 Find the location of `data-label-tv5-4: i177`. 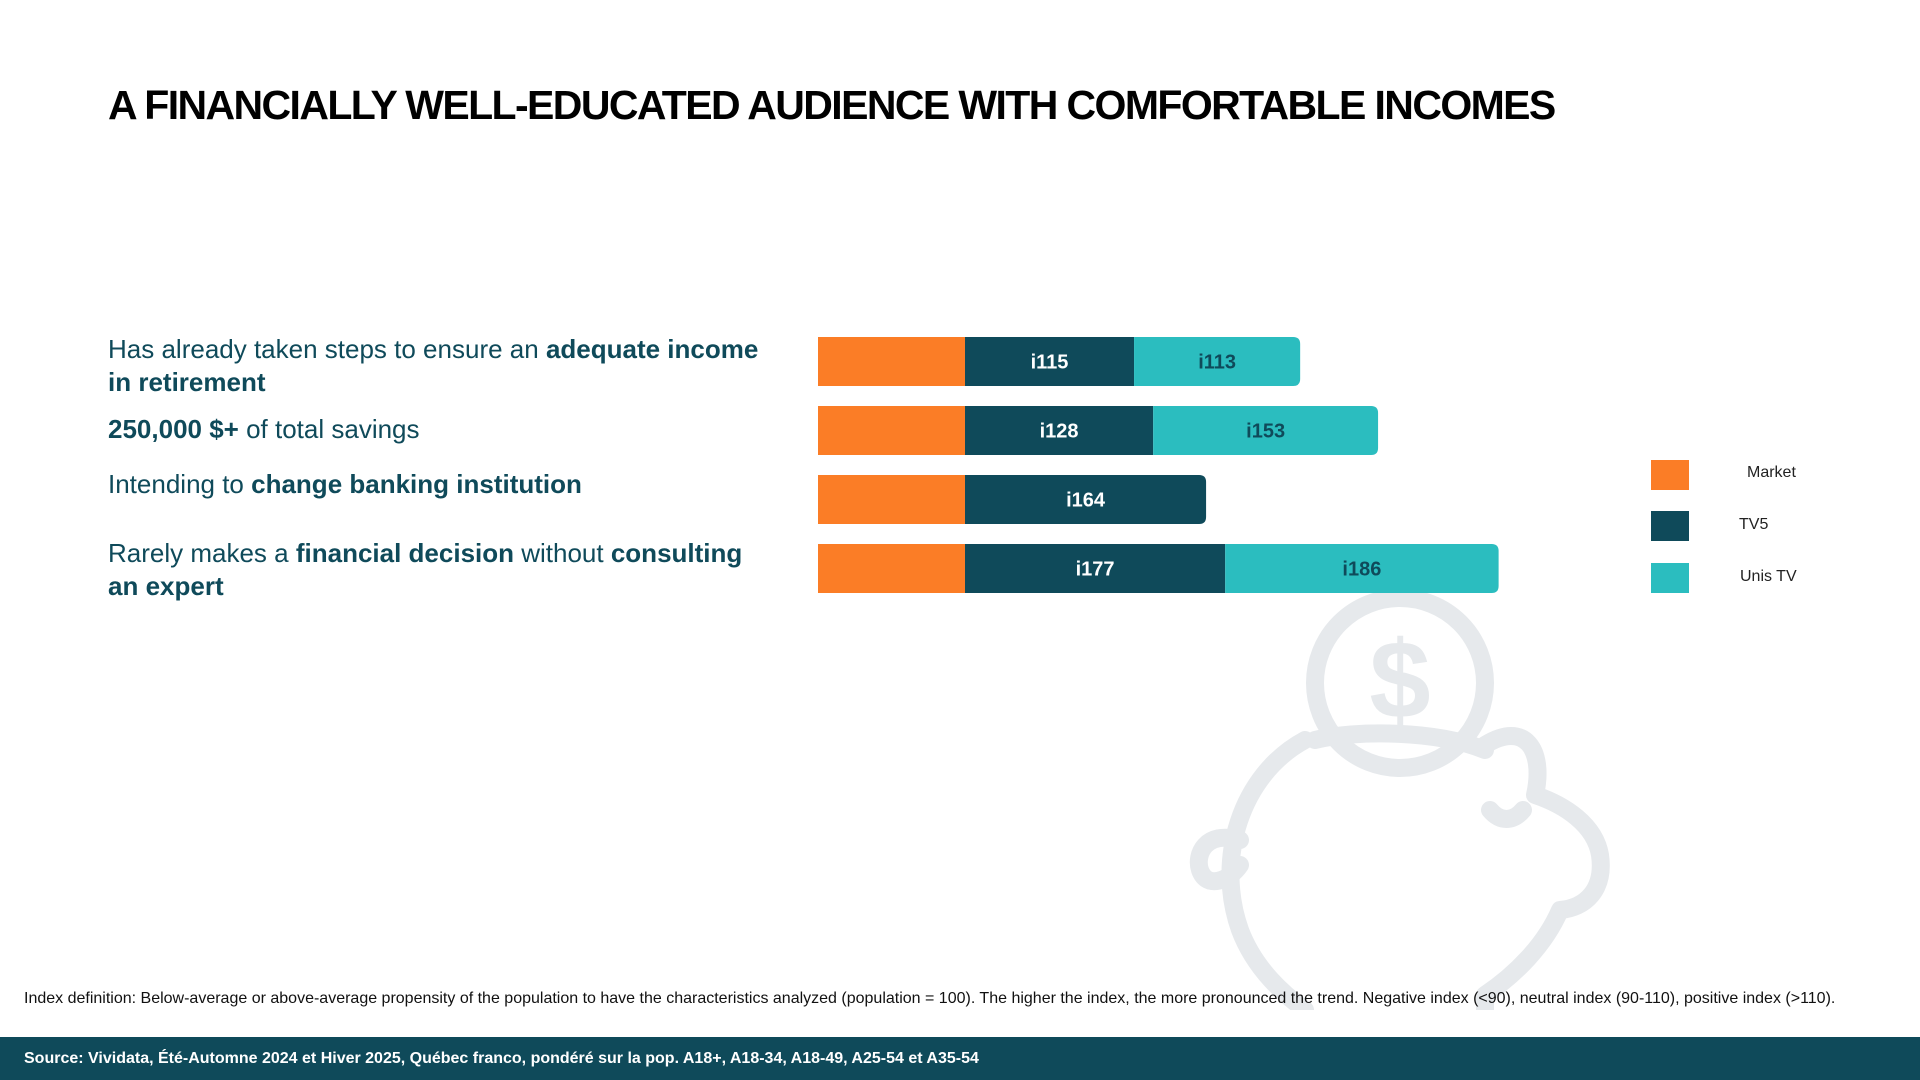

data-label-tv5-4: i177 is located at coordinates (1095, 570).